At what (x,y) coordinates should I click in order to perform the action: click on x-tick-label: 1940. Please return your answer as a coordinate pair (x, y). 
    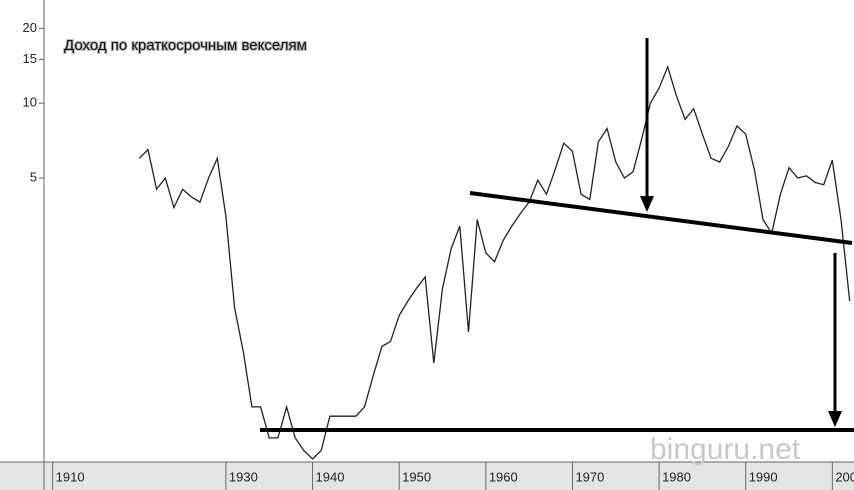
    Looking at the image, I should click on (330, 476).